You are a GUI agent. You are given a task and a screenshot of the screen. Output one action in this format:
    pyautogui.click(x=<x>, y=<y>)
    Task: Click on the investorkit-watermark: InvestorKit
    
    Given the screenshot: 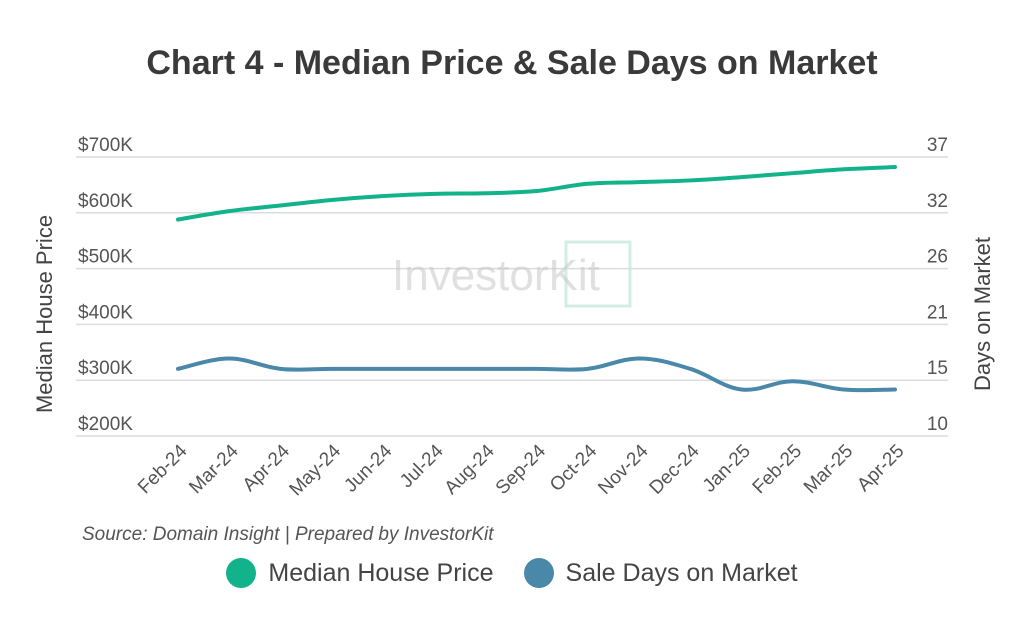 What is the action you would take?
    pyautogui.click(x=512, y=274)
    